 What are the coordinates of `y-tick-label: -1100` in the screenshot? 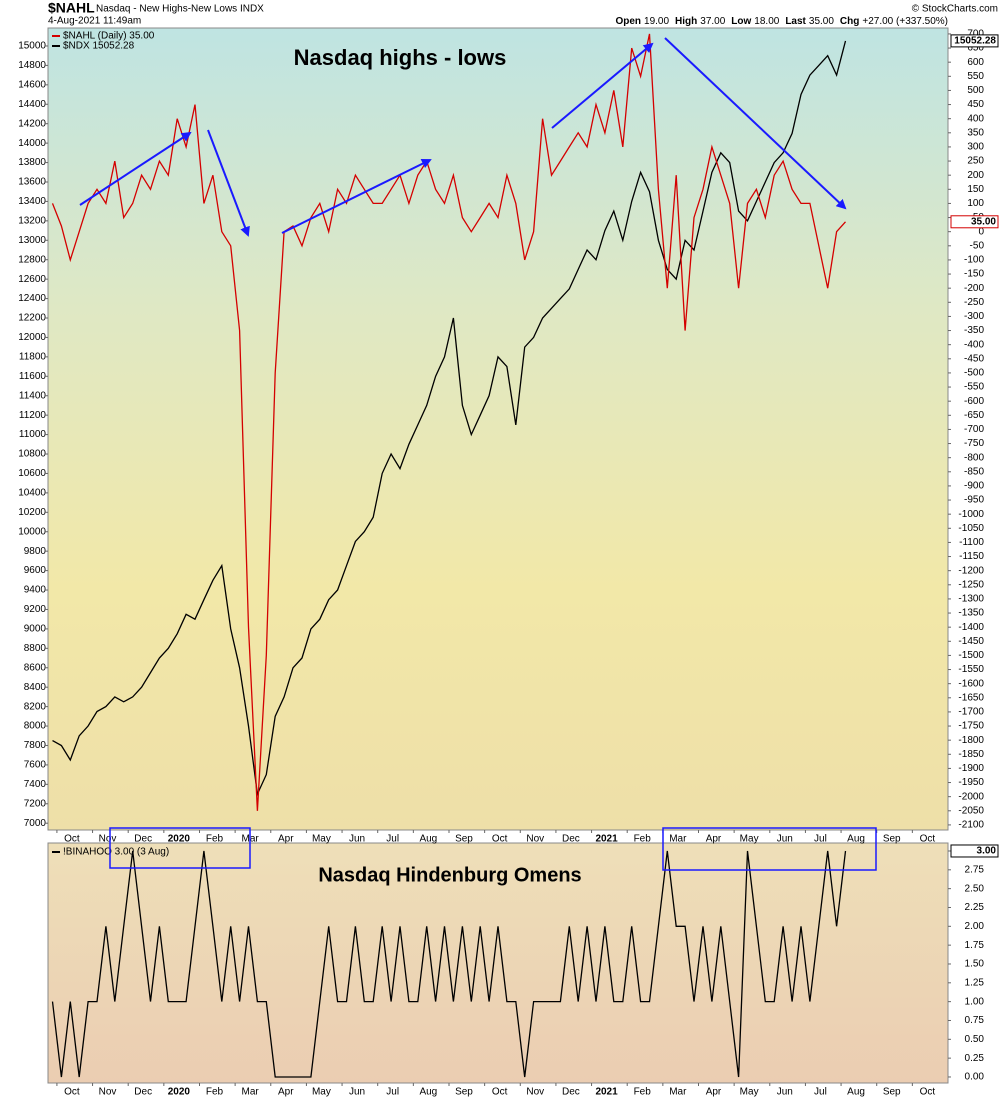 It's located at (971, 542).